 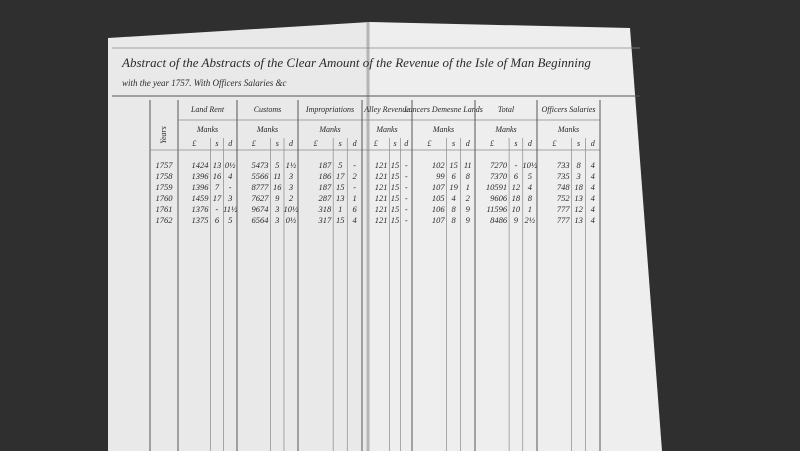 What do you see at coordinates (563, 165) in the screenshot?
I see `cell: 733` at bounding box center [563, 165].